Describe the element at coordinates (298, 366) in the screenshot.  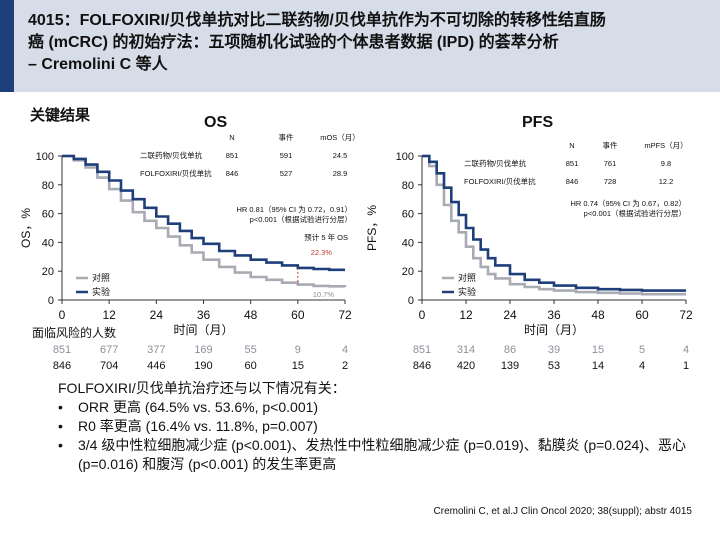
I see `os-at-risk-experimental: 15` at that location.